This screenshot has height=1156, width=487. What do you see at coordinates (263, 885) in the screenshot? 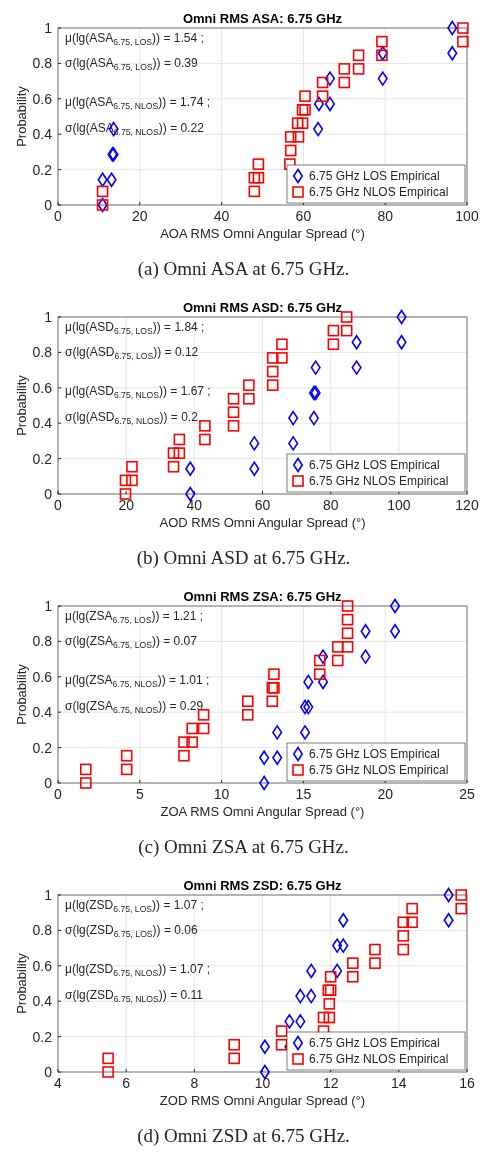
I see `chart-title: Omni RMS ZSD: 6.75 GHz` at bounding box center [263, 885].